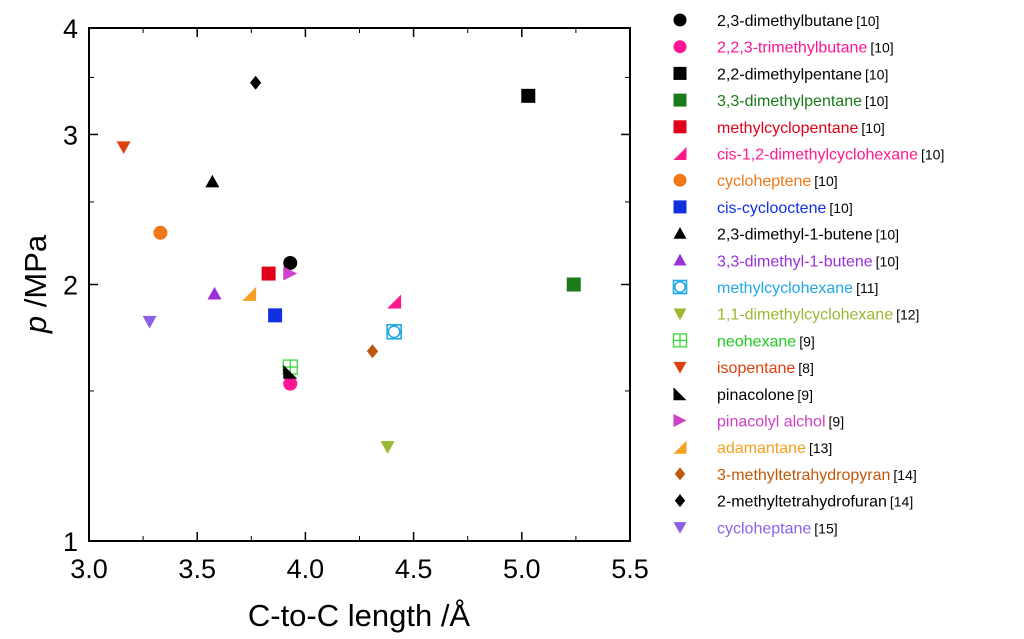  Describe the element at coordinates (197, 569) in the screenshot. I see `x-tick-label: 3.5` at that location.